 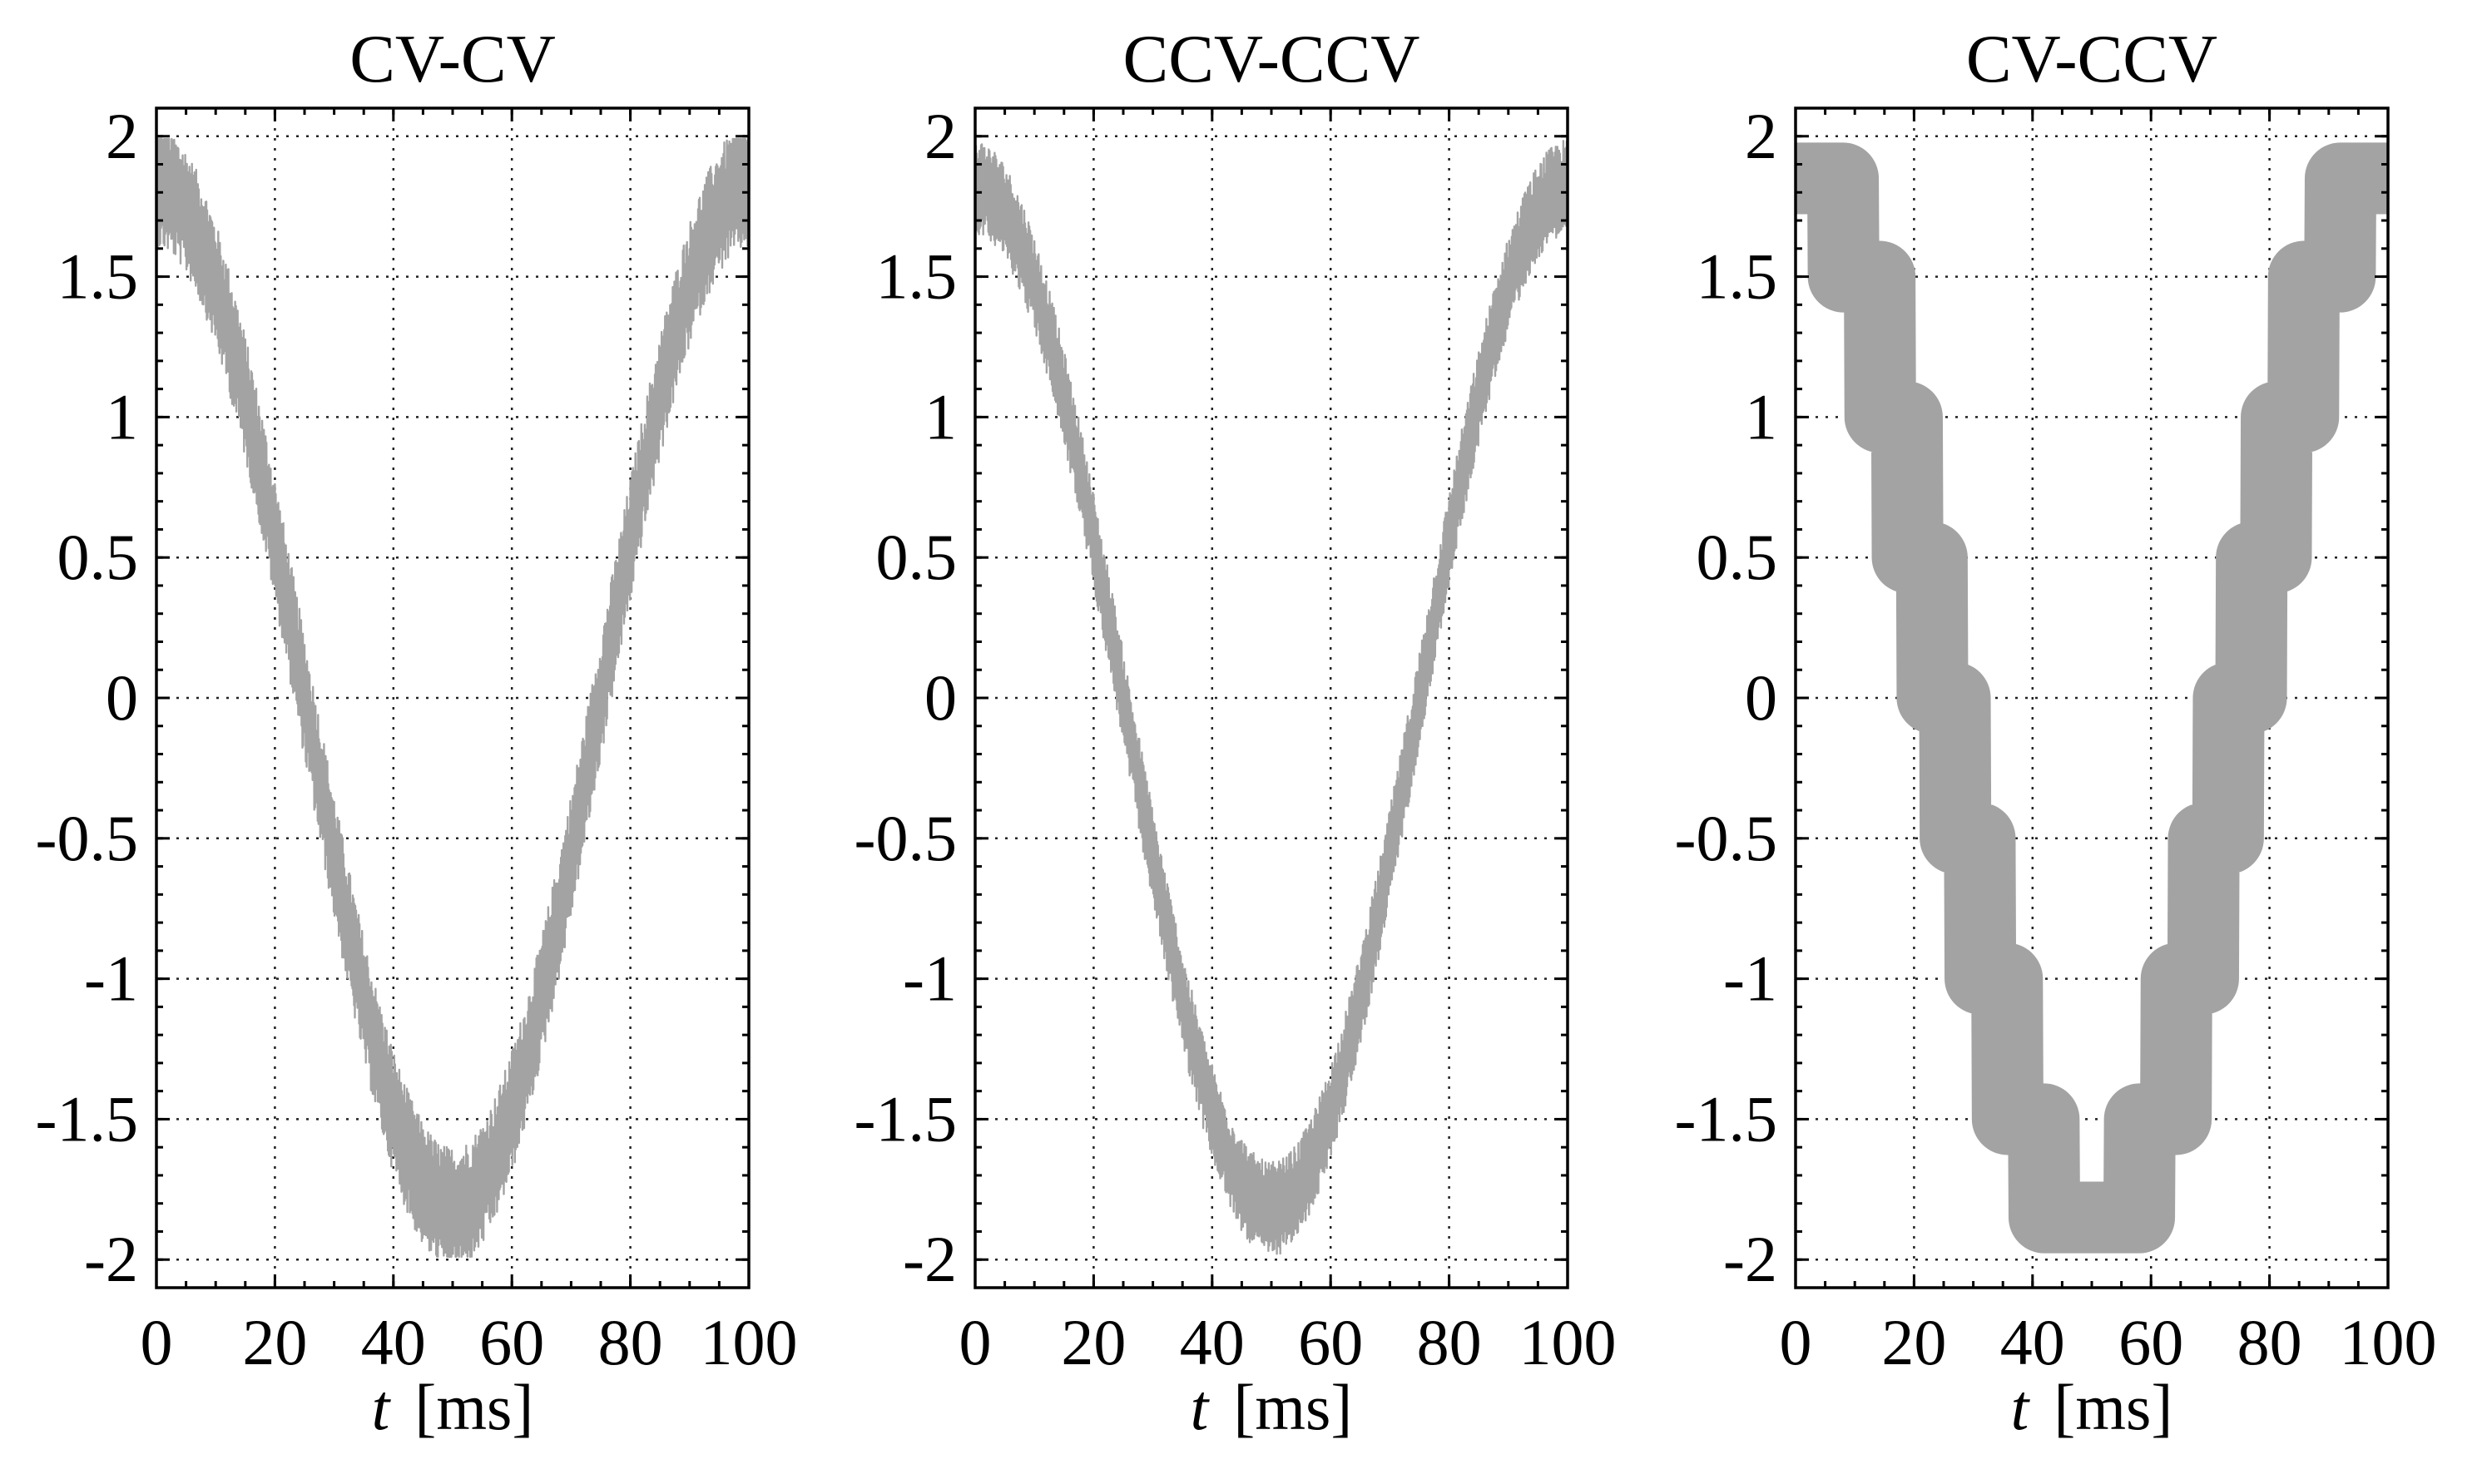 What do you see at coordinates (1272, 58) in the screenshot?
I see `panel-title: CCV-CCV` at bounding box center [1272, 58].